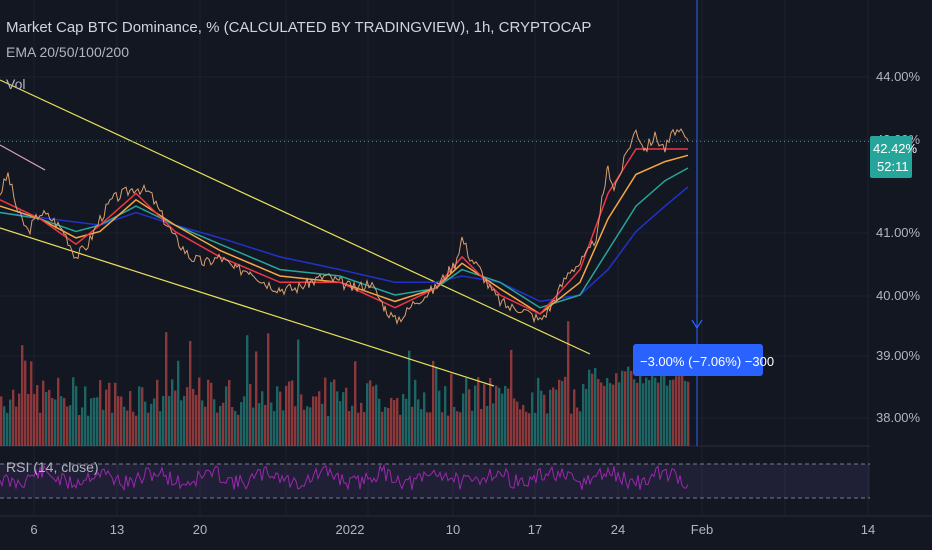 This screenshot has width=932, height=550. What do you see at coordinates (16, 84) in the screenshot?
I see `vol-legend: Vol` at bounding box center [16, 84].